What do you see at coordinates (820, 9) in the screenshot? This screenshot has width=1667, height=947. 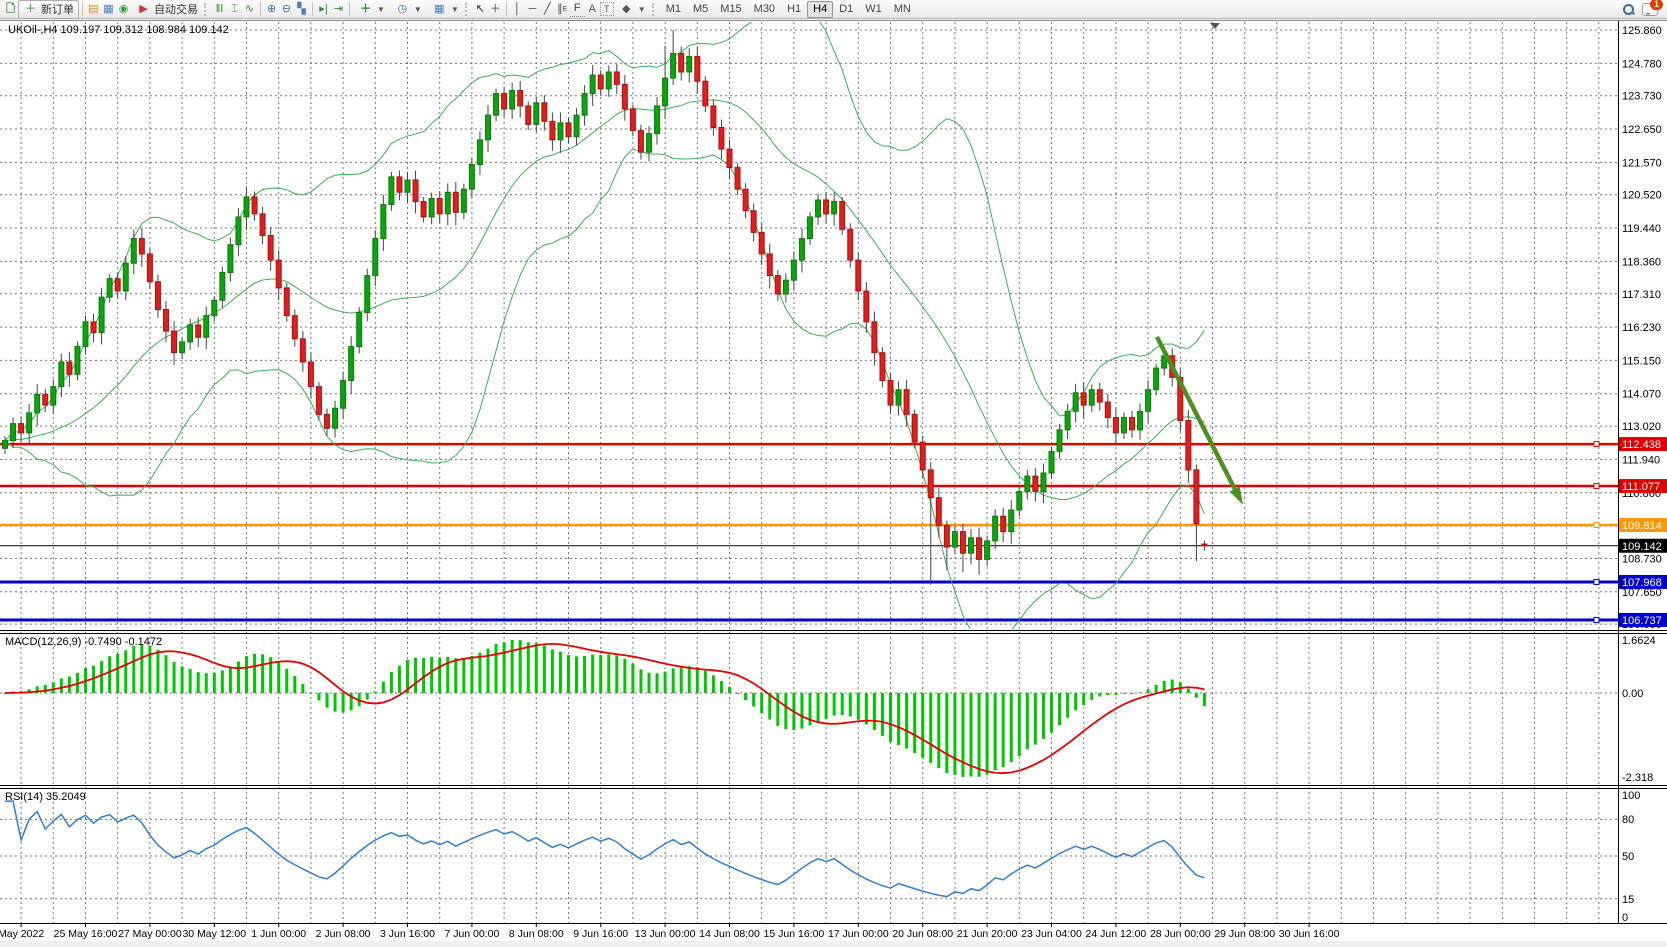 I see `timeframe-h4: H4` at bounding box center [820, 9].